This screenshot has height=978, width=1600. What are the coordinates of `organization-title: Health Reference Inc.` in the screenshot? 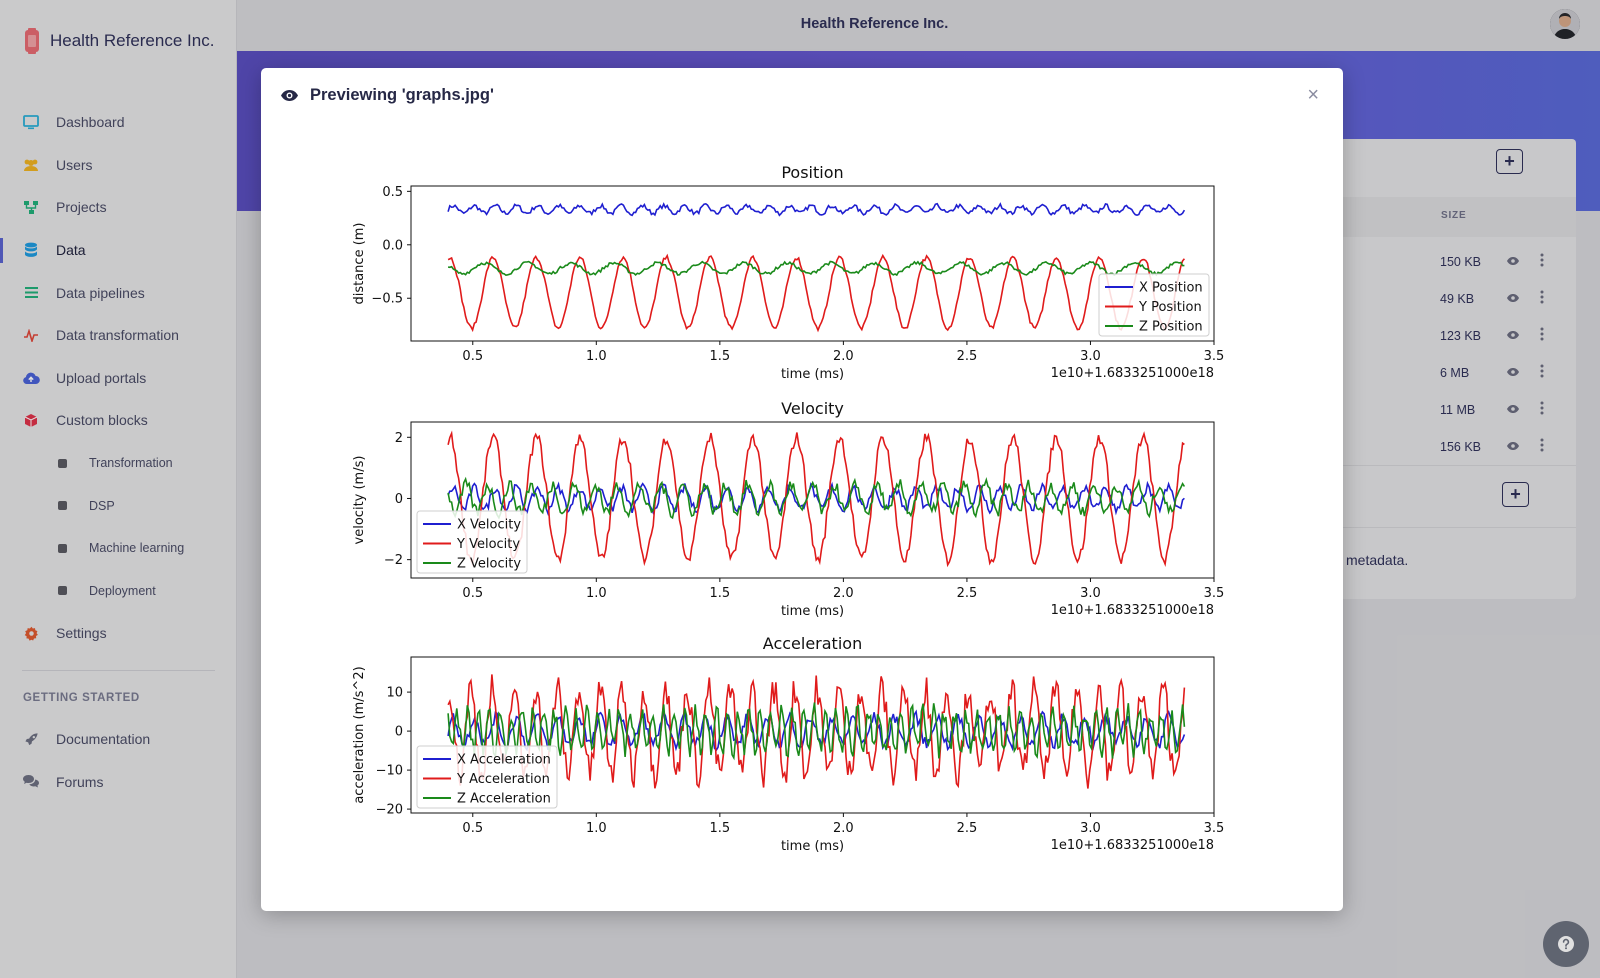 It's located at (874, 24).